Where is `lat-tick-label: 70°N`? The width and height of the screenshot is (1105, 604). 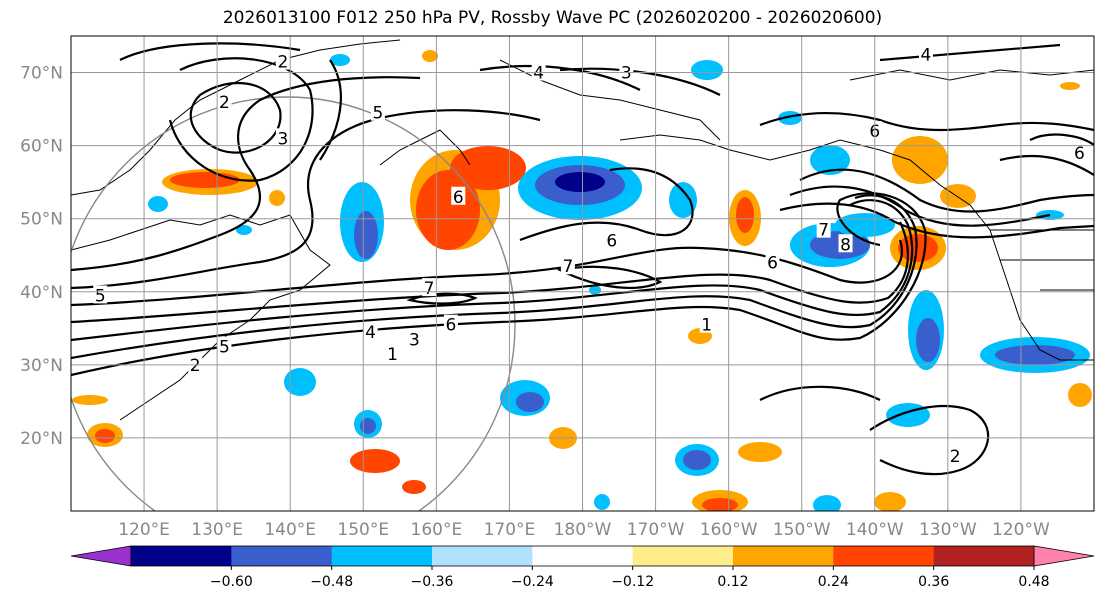 lat-tick-label: 70°N is located at coordinates (41, 74).